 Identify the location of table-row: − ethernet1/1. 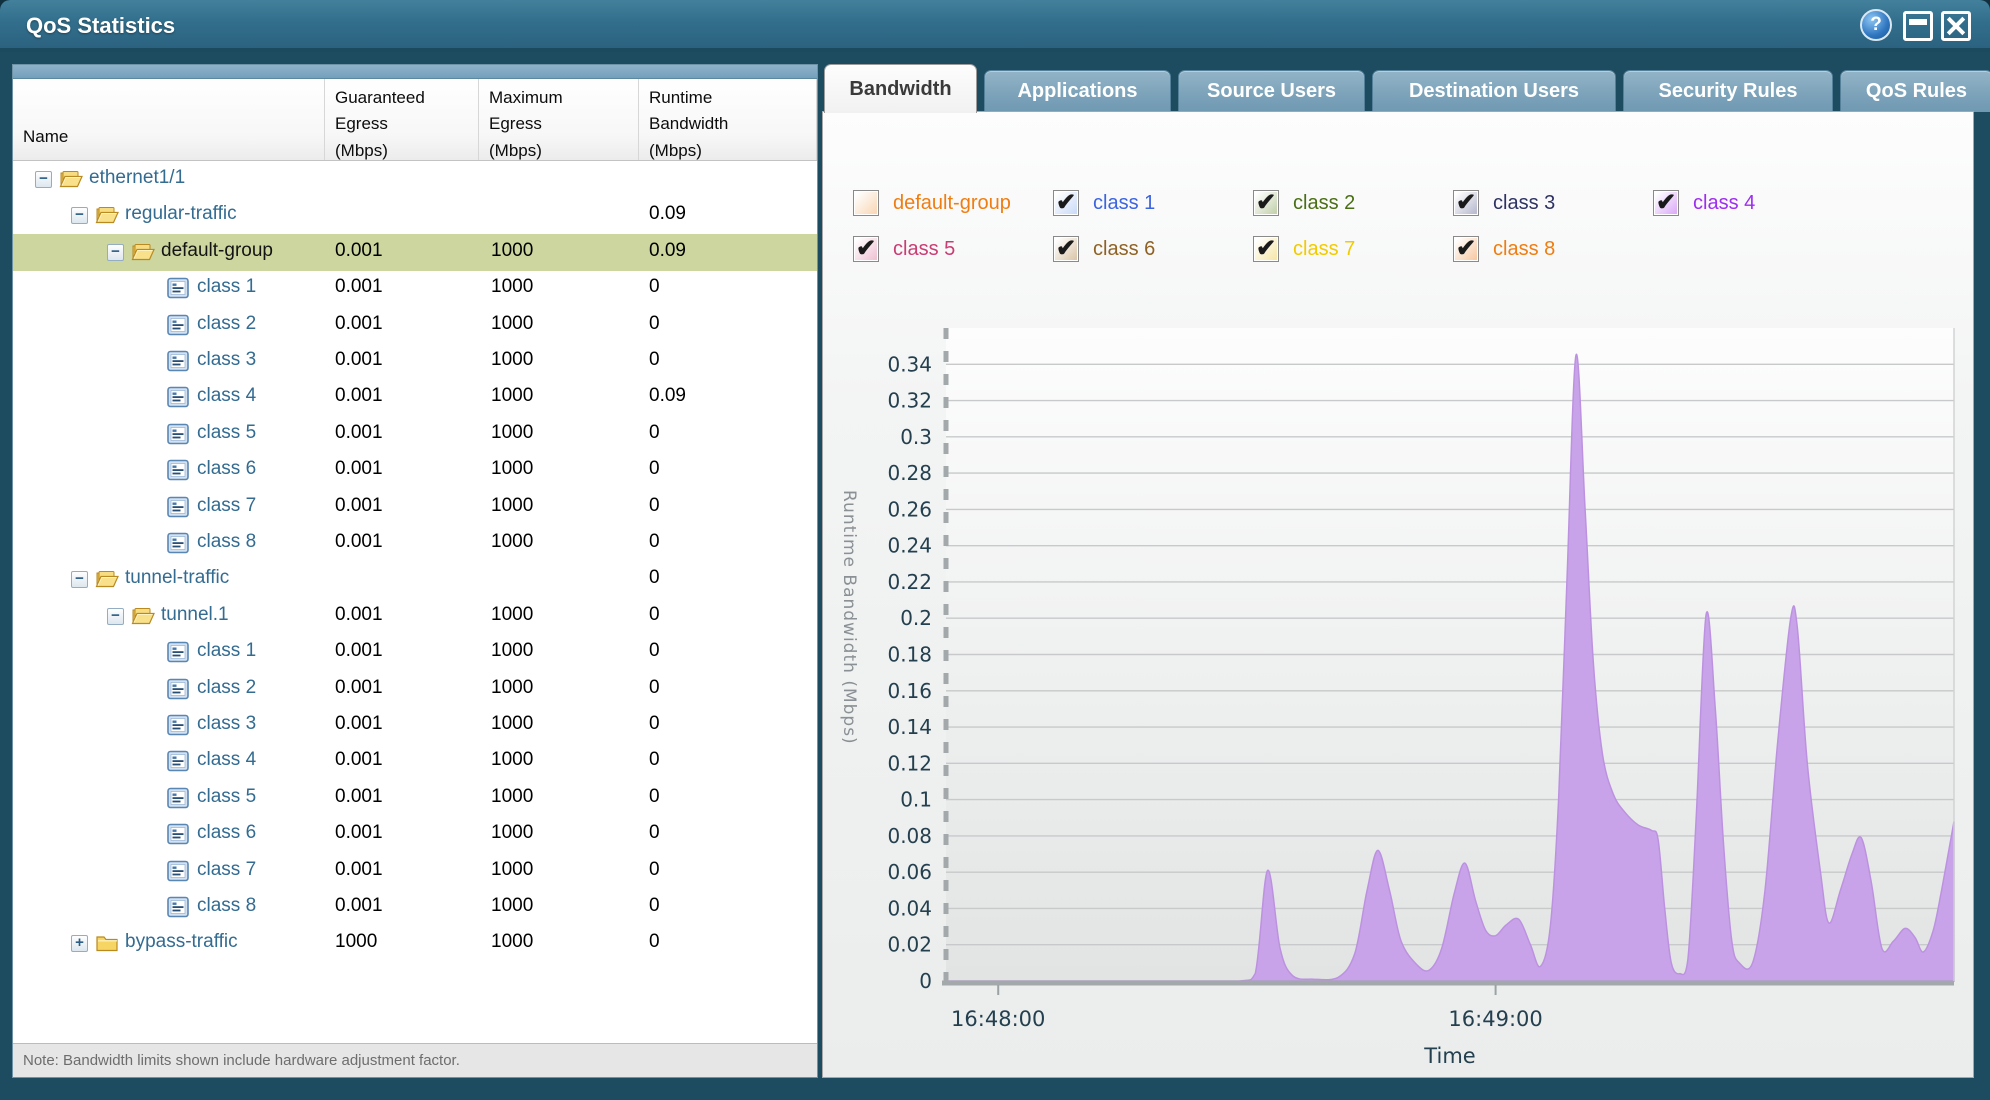
(415, 179).